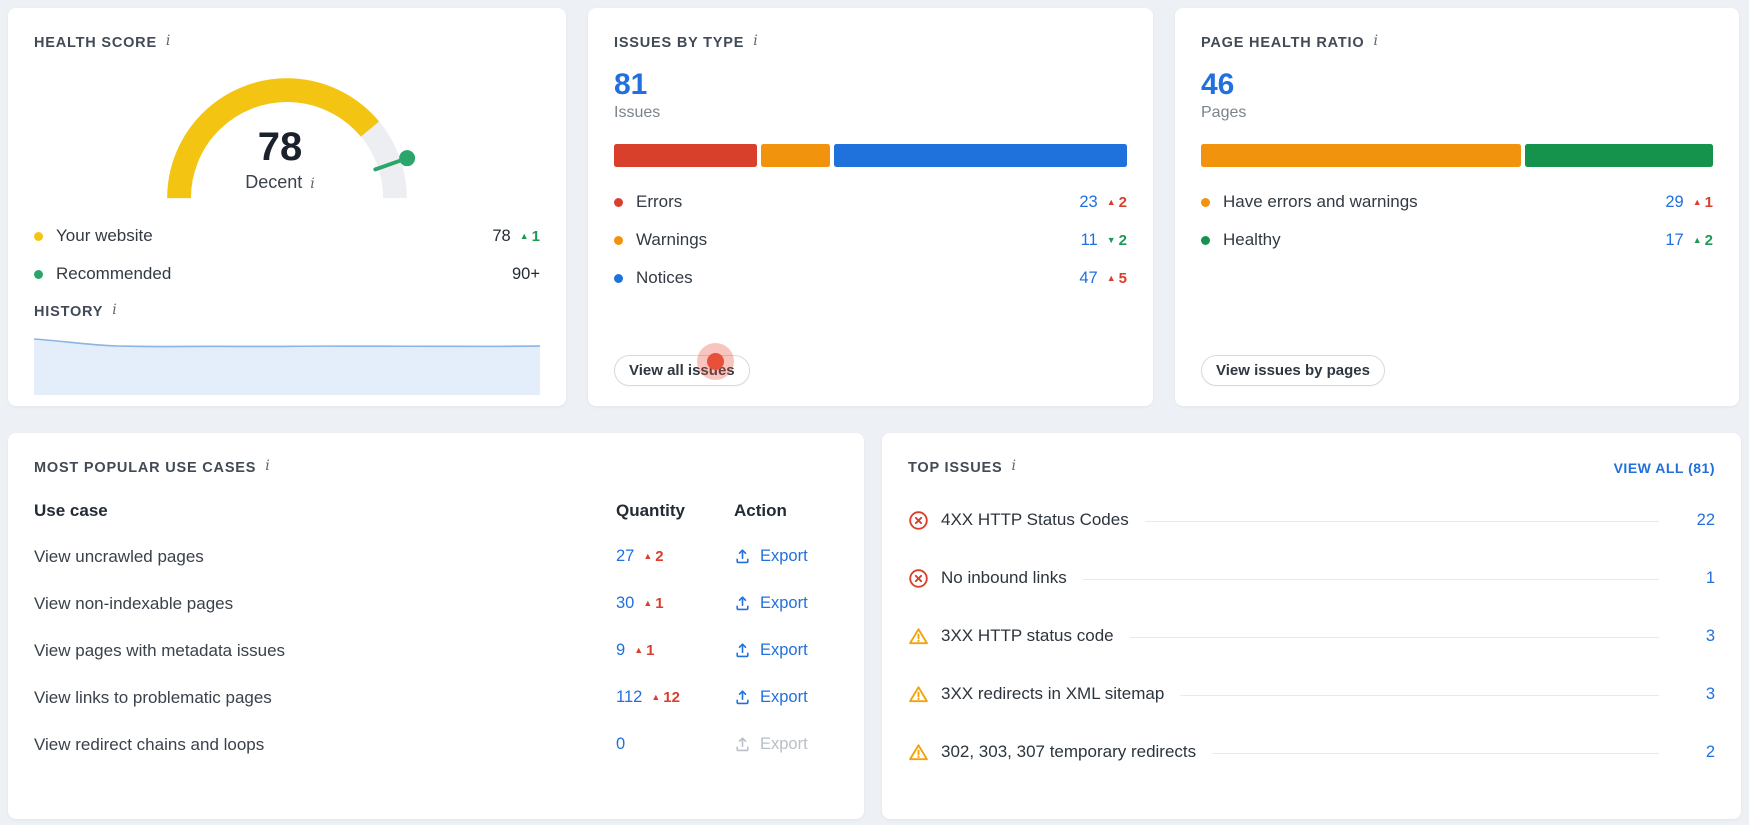  Describe the element at coordinates (955, 468) in the screenshot. I see `card-title: TOP ISSUES` at that location.